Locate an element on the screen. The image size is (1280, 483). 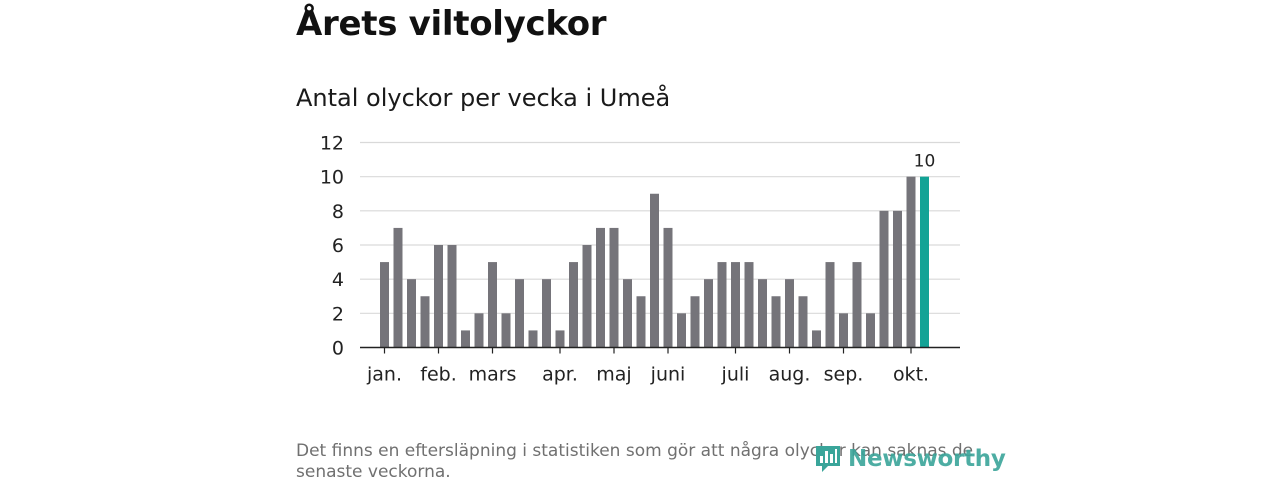
x-tick-label: okt. is located at coordinates (911, 375).